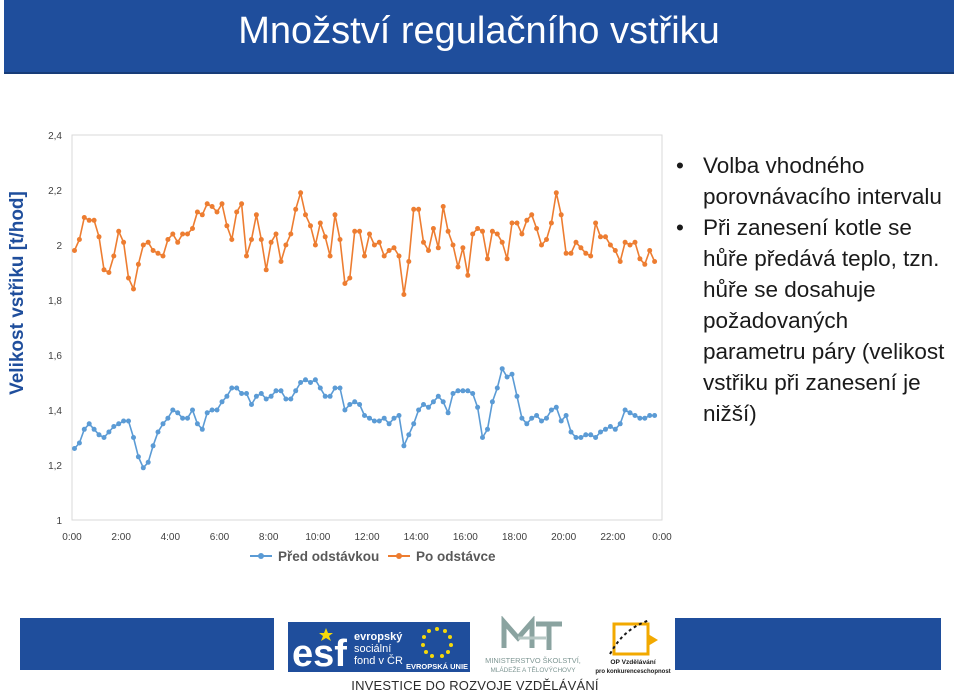 This screenshot has width=959, height=694. What do you see at coordinates (437, 643) in the screenshot?
I see `eu-stars-icon` at bounding box center [437, 643].